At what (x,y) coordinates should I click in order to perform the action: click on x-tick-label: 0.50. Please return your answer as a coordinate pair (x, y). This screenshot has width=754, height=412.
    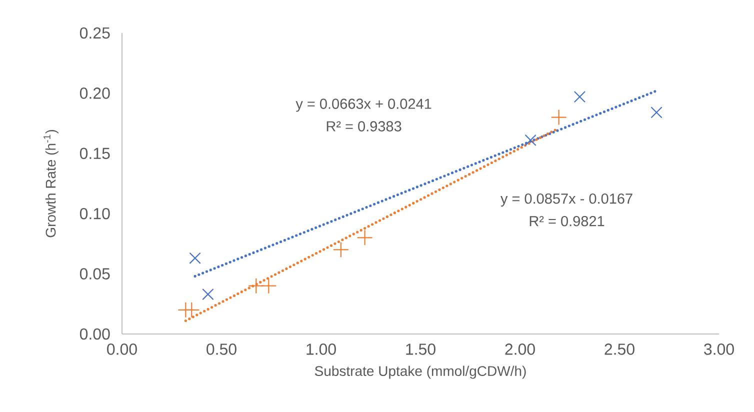
    Looking at the image, I should click on (221, 349).